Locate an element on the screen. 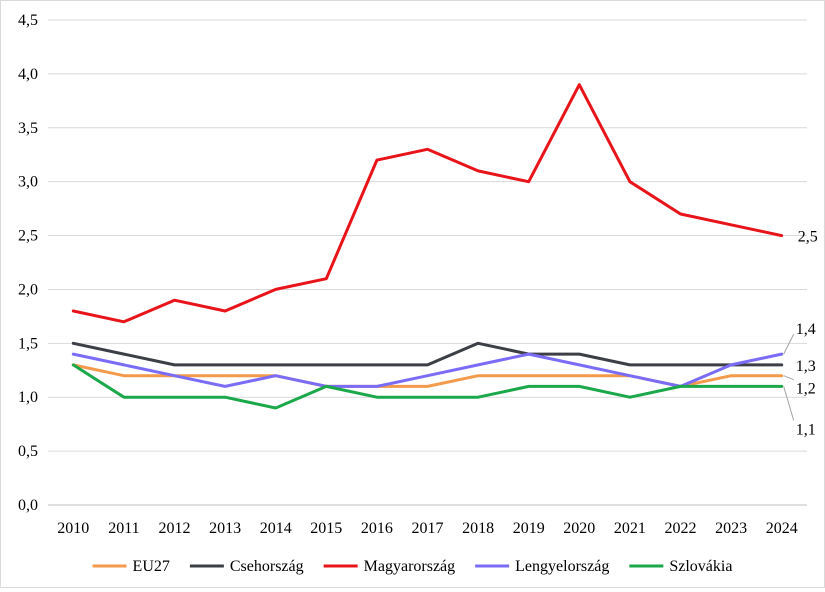 Image resolution: width=825 pixels, height=592 pixels. legend-item-magyarorszag: Magyarország is located at coordinates (389, 566).